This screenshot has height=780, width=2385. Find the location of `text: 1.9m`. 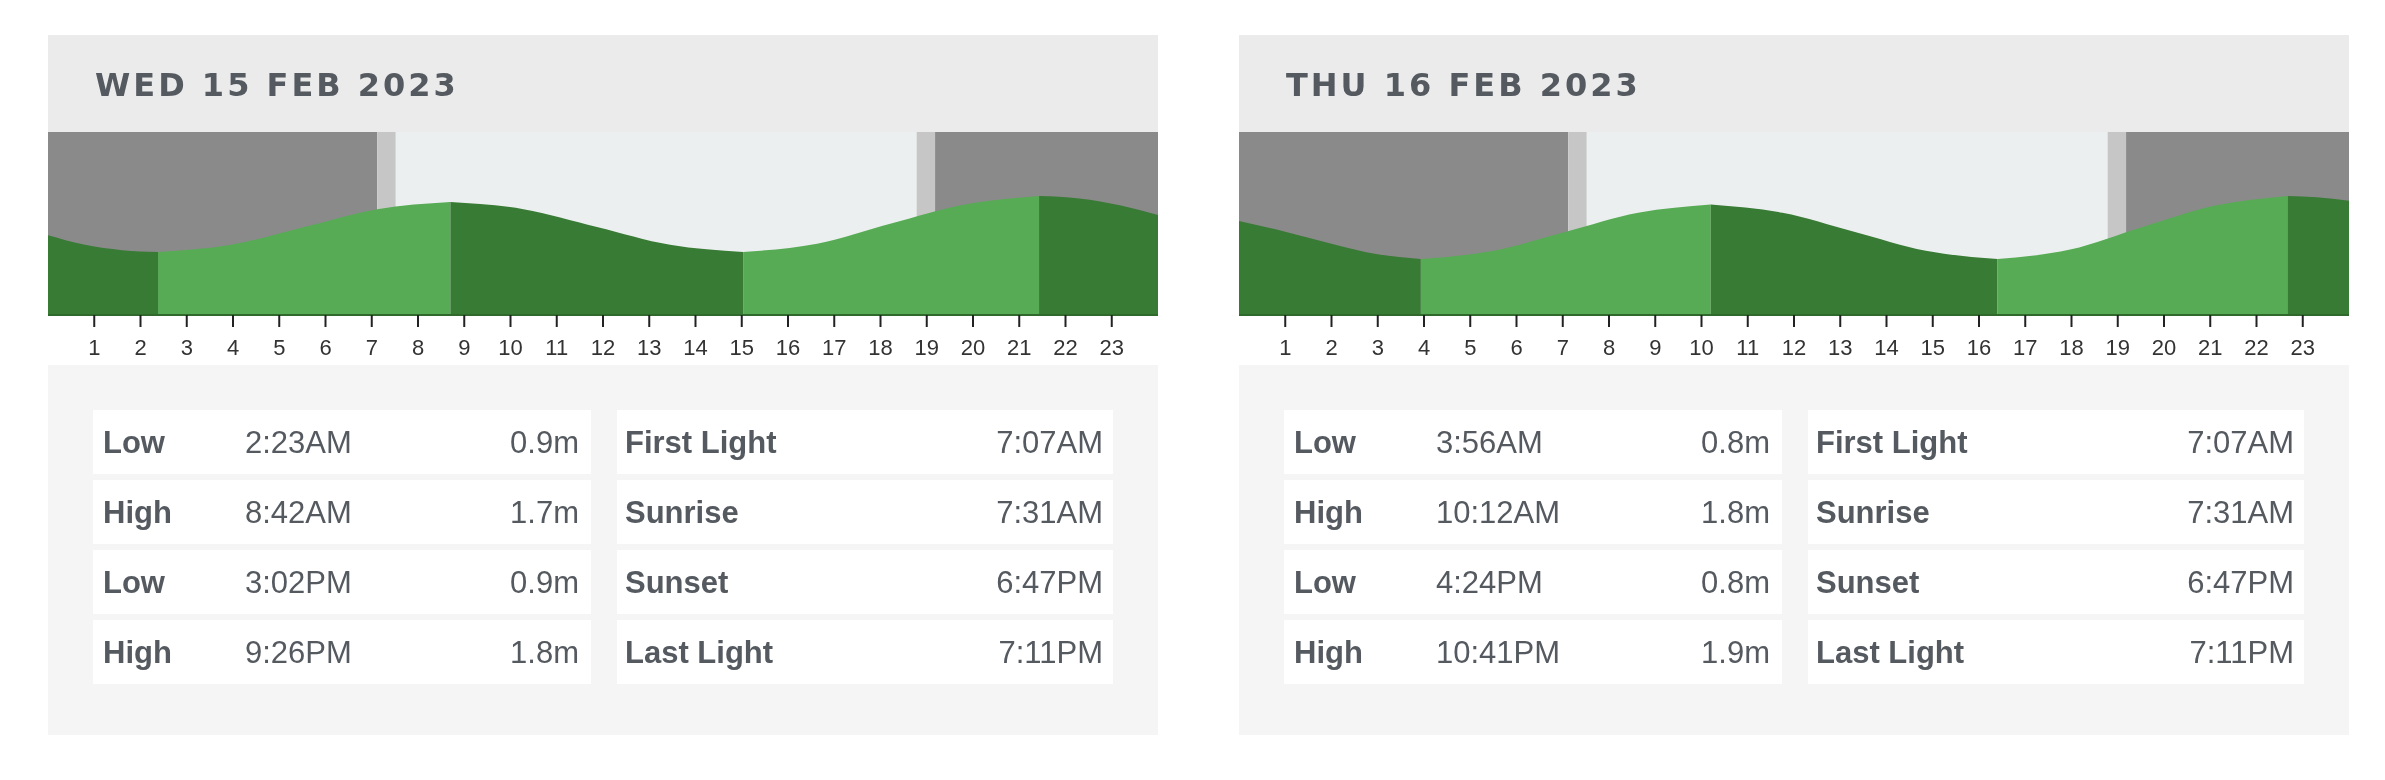

text: 1.9m is located at coordinates (1735, 652).